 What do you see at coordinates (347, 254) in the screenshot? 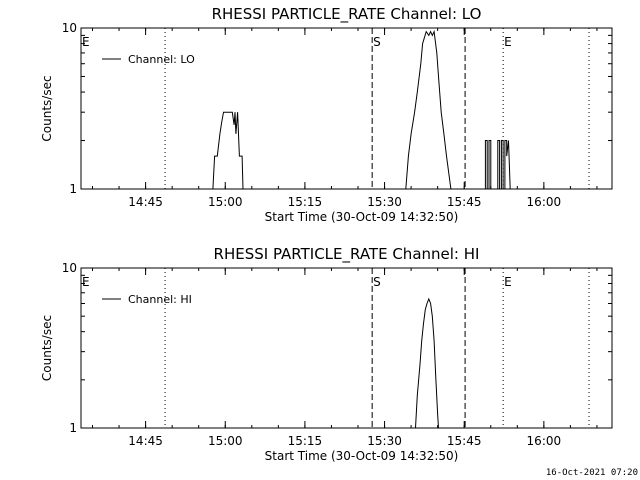
I see `chart-title: RHESSI PARTICLE_RATE Channel: HI` at bounding box center [347, 254].